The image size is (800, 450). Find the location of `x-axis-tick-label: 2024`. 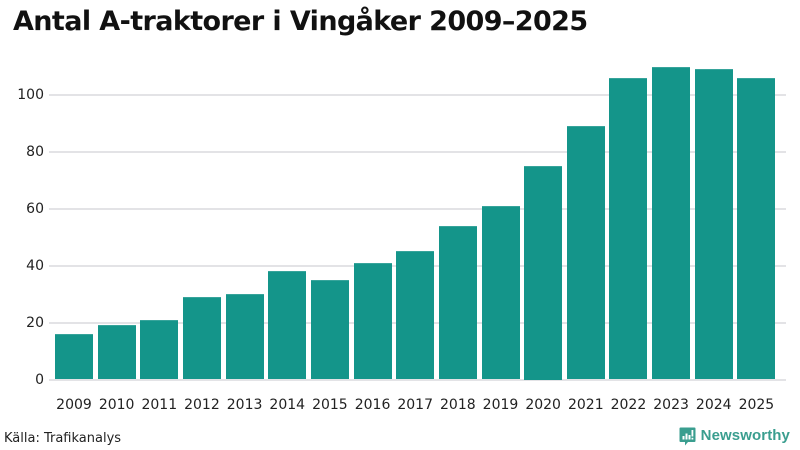

x-axis-tick-label: 2024 is located at coordinates (713, 405).